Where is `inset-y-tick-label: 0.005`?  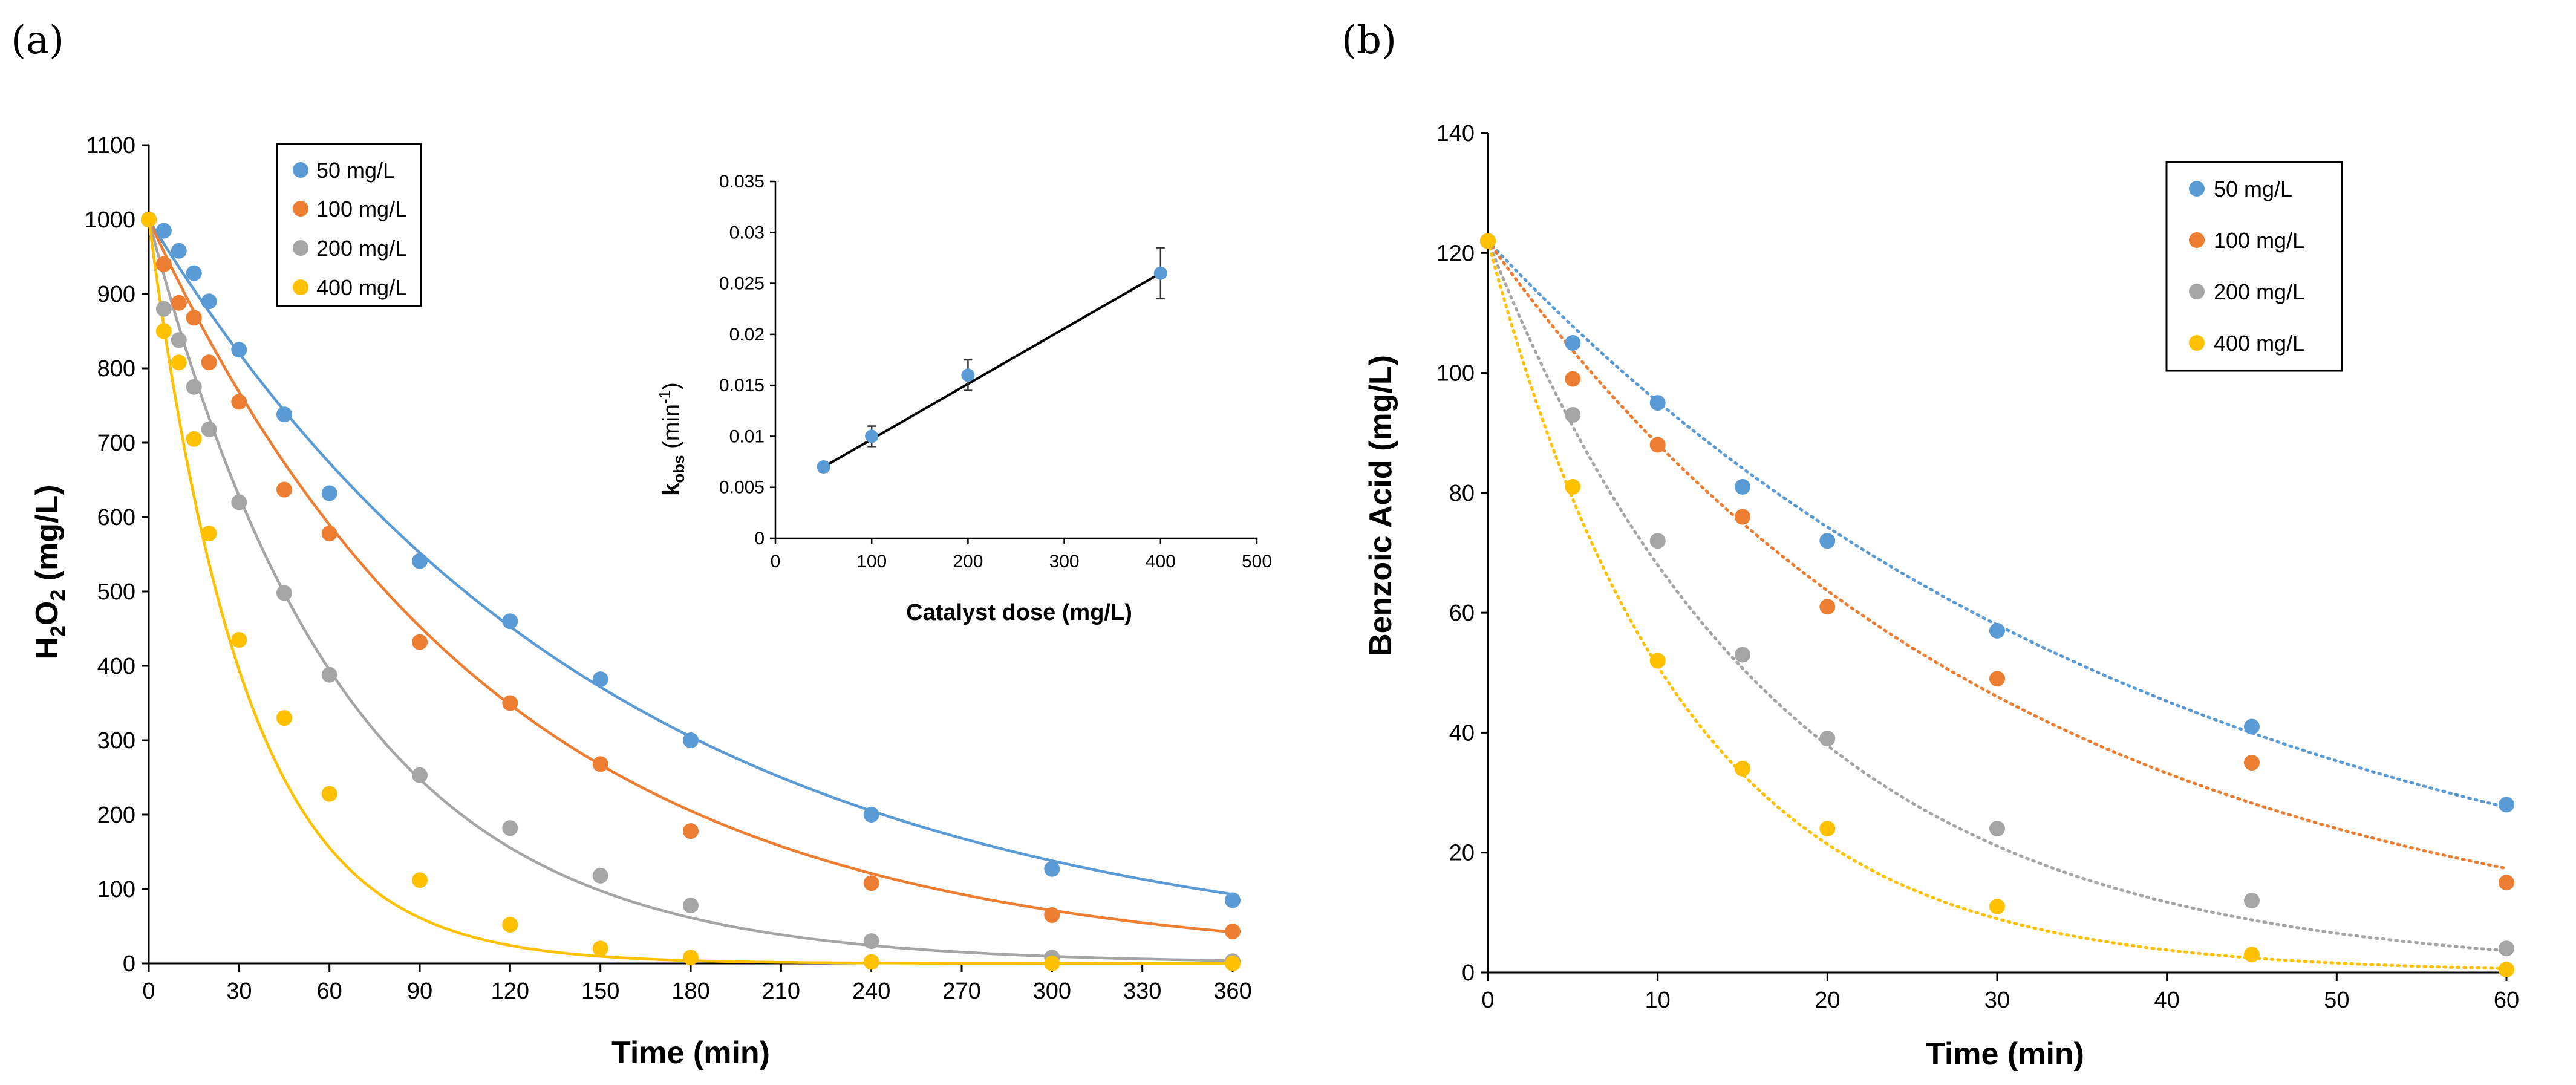
inset-y-tick-label: 0.005 is located at coordinates (742, 488).